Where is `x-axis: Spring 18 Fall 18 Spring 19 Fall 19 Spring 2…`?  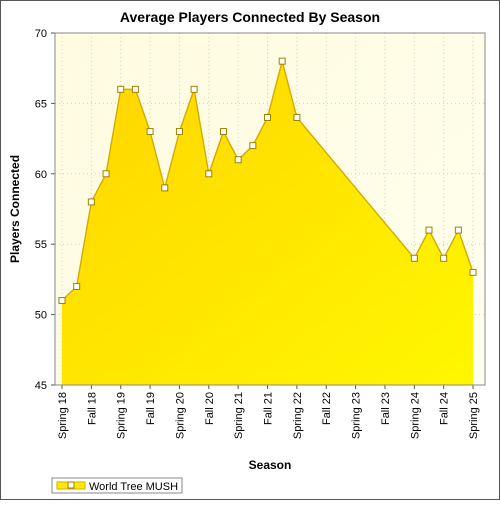
x-axis: Spring 18 Fall 18 Spring 19 Fall 19 Spring 2… is located at coordinates (268, 412).